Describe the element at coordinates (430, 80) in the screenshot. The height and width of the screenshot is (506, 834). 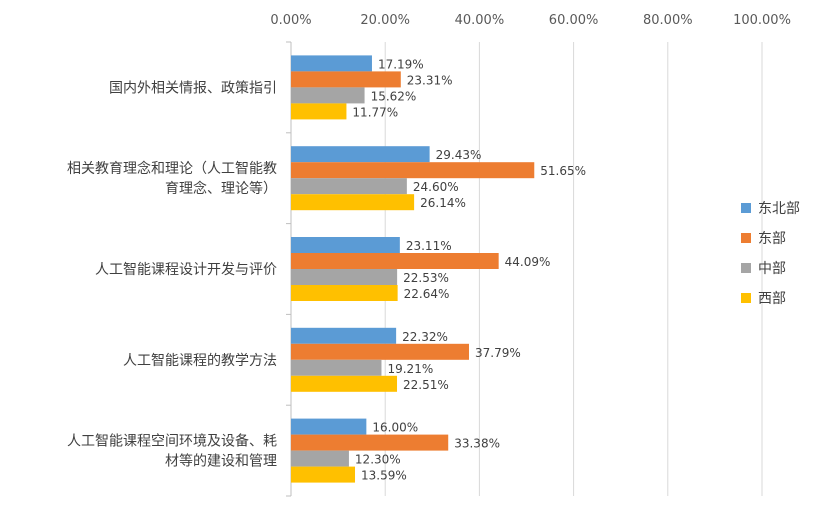
I see `data-label-0-1: 23.31%` at that location.